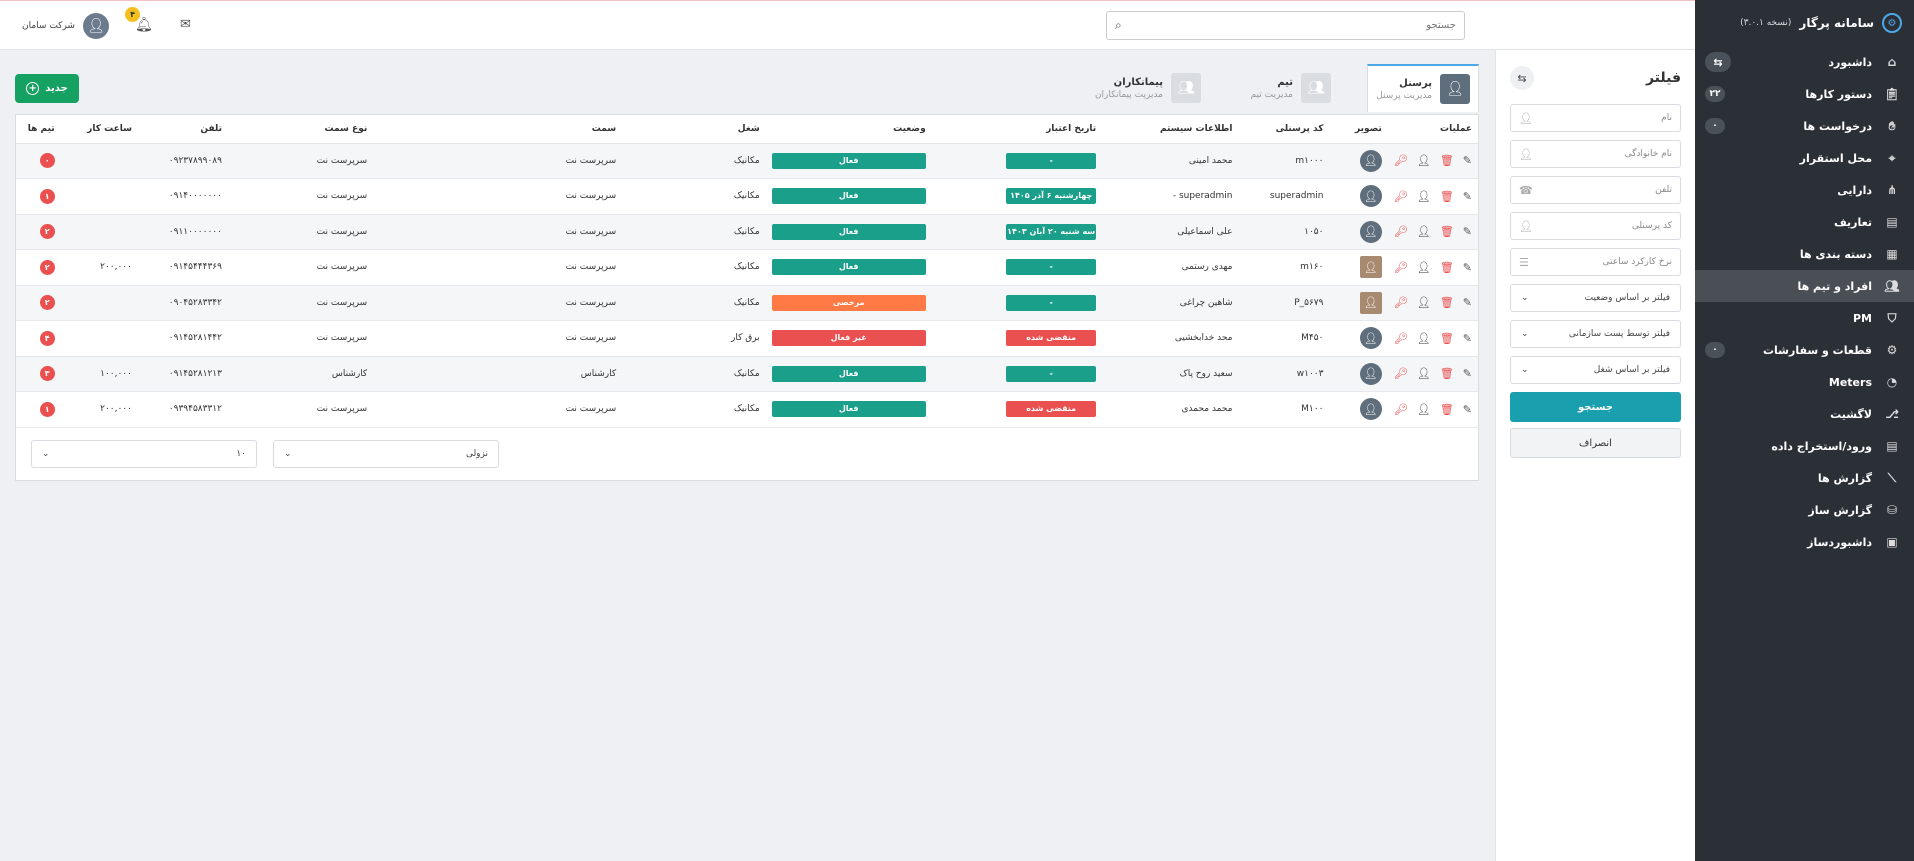 Image resolution: width=1914 pixels, height=861 pixels. Describe the element at coordinates (47, 161) in the screenshot. I see `teams-count-badge: ۰` at that location.